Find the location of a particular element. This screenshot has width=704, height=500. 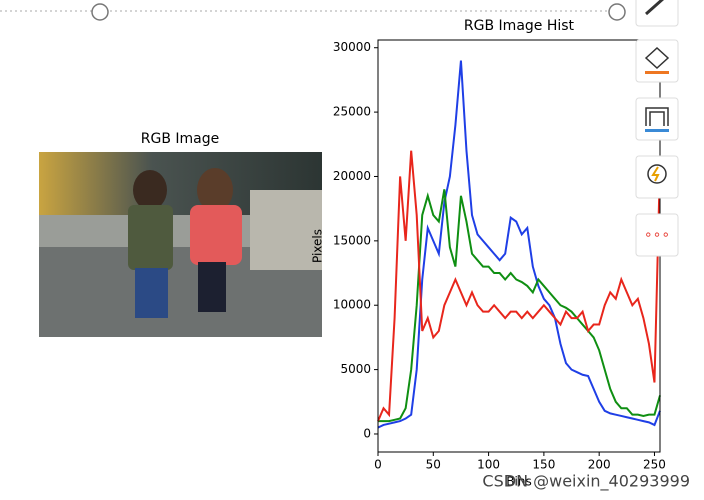

x-tick-label: 250 is located at coordinates (654, 465).